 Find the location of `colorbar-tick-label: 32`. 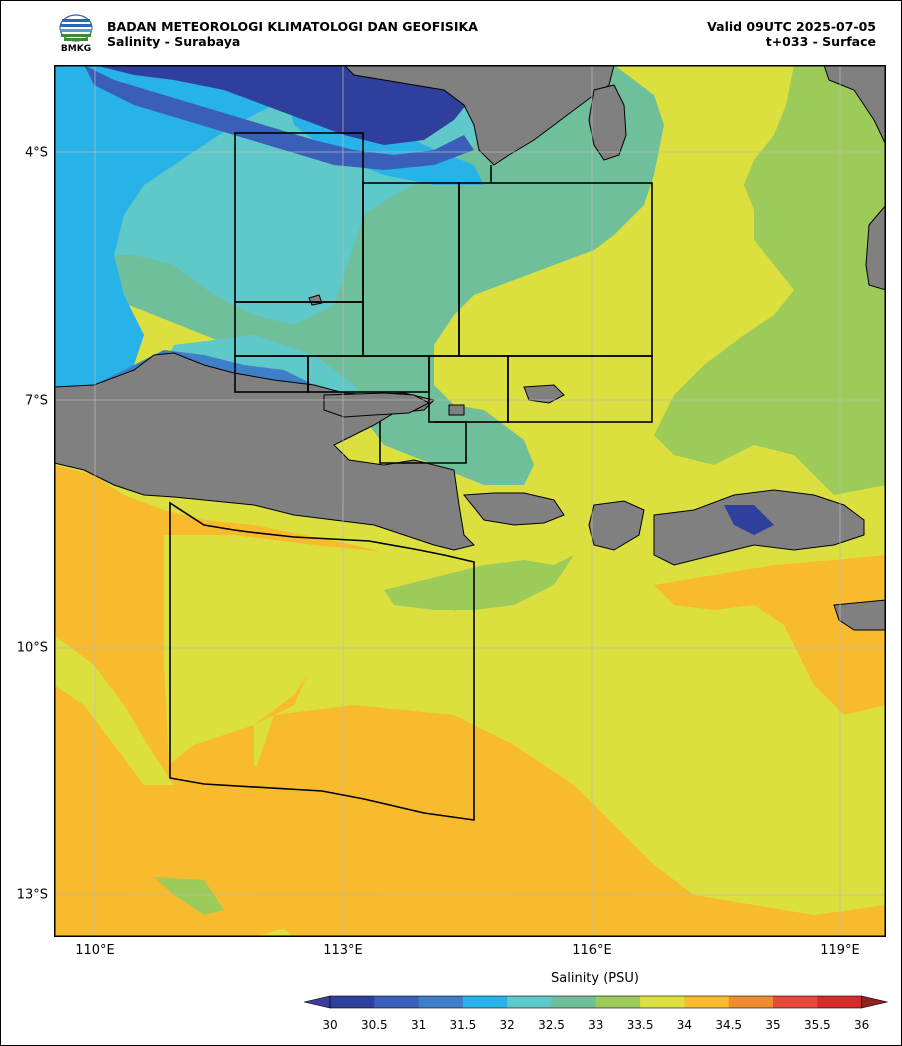

colorbar-tick-label: 32 is located at coordinates (507, 1025).